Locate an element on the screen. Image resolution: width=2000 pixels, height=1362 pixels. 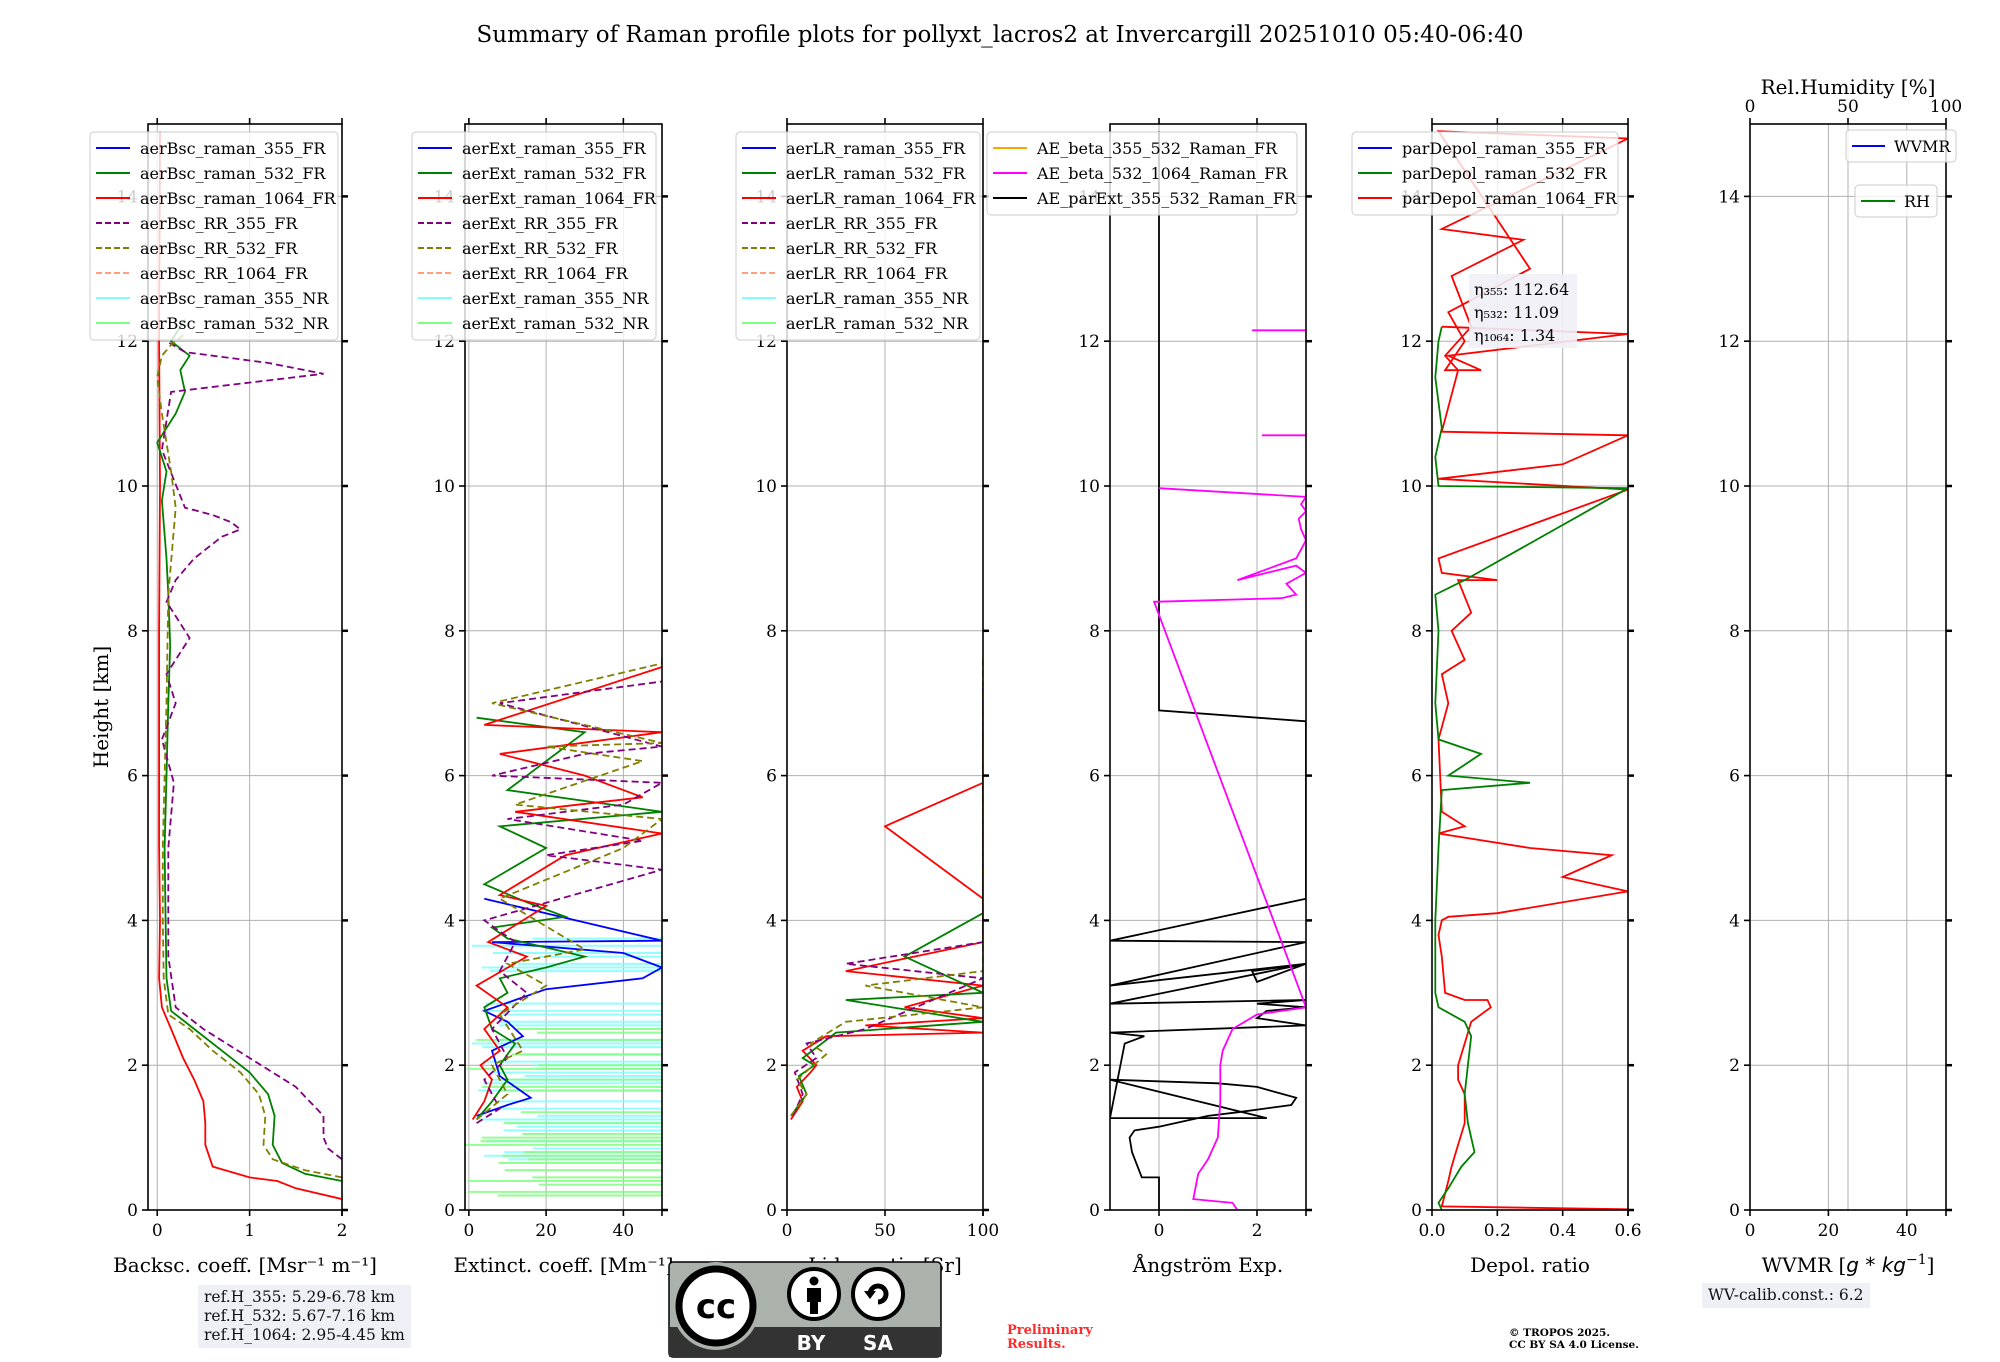
legend-label: aerLR_raman_355_FR is located at coordinates (876, 148).